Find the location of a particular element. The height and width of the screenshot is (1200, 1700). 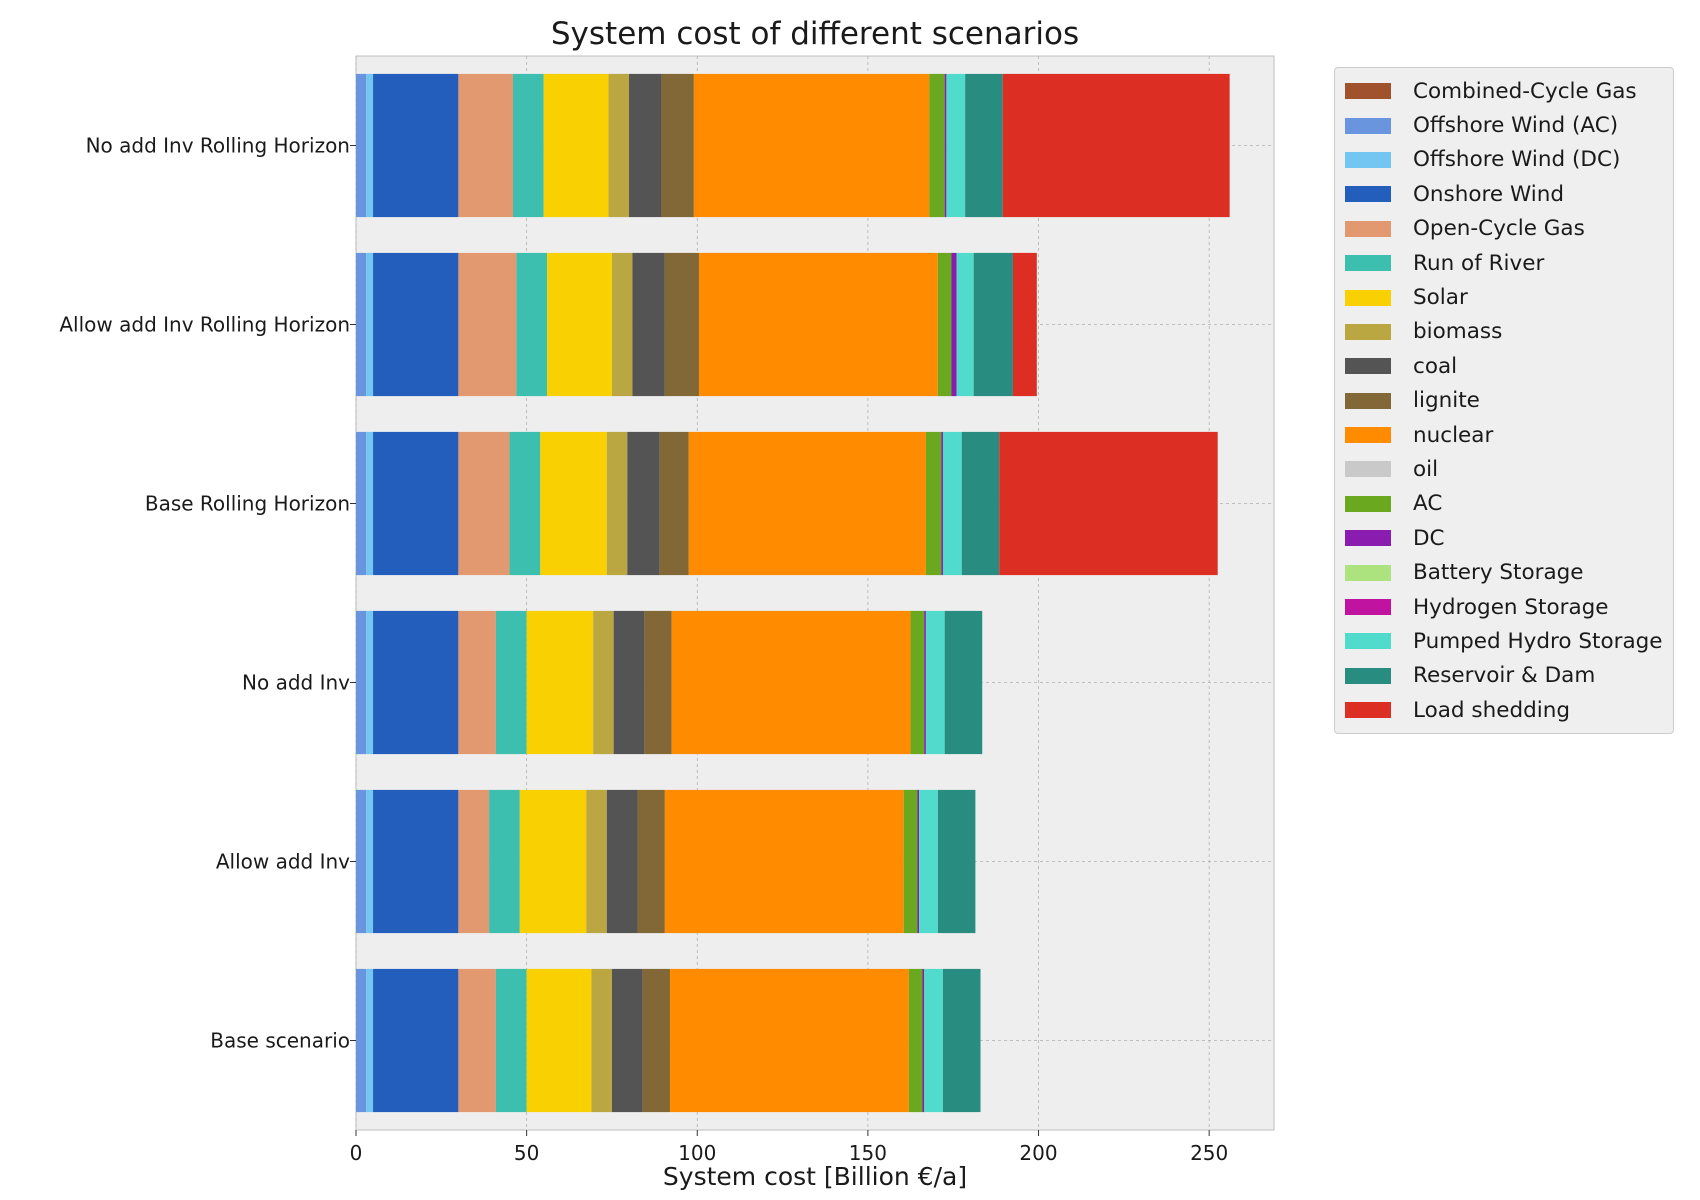

legend-label: DC is located at coordinates (1429, 538).